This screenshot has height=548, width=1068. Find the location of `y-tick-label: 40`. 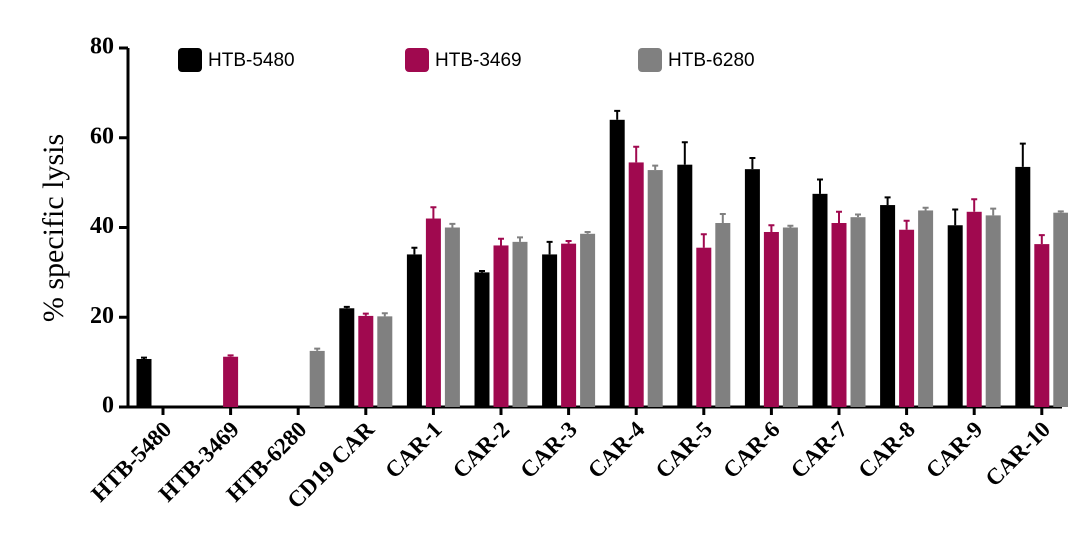

y-tick-label: 40 is located at coordinates (102, 226).